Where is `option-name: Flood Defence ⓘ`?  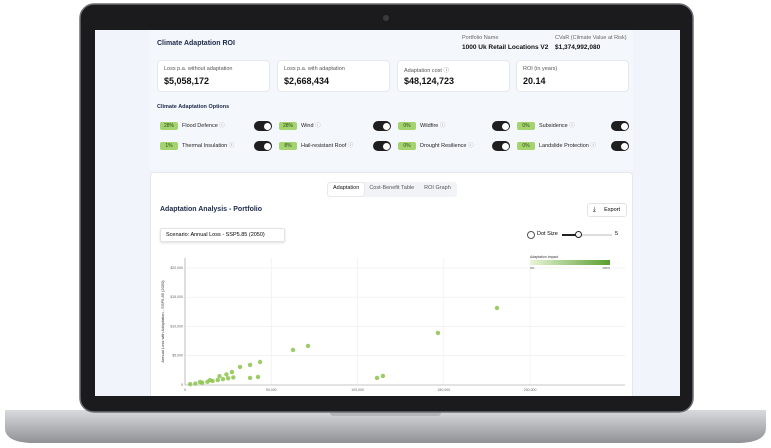 option-name: Flood Defence ⓘ is located at coordinates (203, 126).